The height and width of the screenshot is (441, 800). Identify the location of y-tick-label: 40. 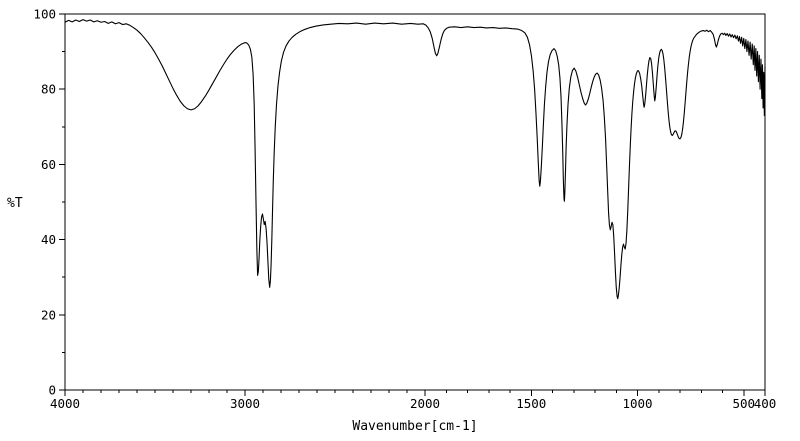
(48, 239).